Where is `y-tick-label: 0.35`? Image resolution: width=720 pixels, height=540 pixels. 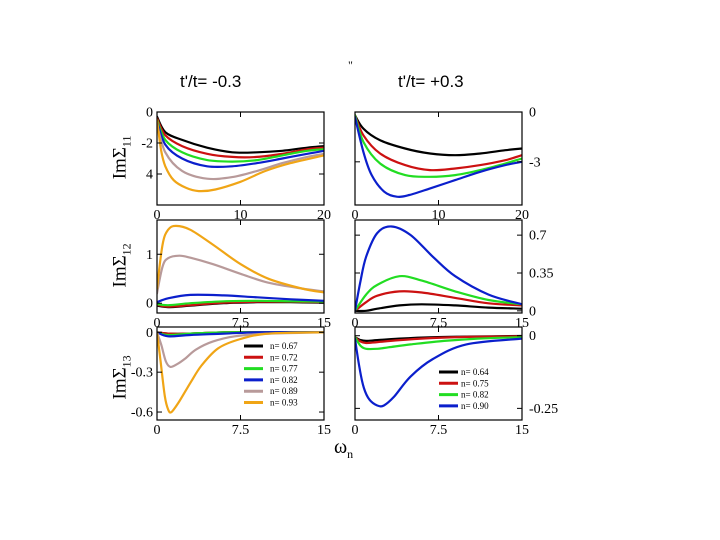
y-tick-label: 0.35 is located at coordinates (541, 273).